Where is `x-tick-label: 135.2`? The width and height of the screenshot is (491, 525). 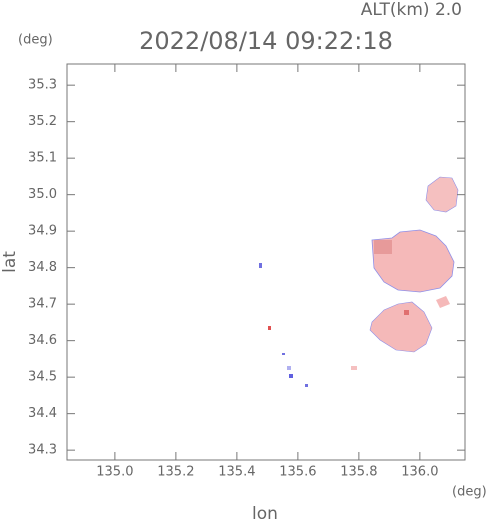
x-tick-label: 135.2 is located at coordinates (175, 472).